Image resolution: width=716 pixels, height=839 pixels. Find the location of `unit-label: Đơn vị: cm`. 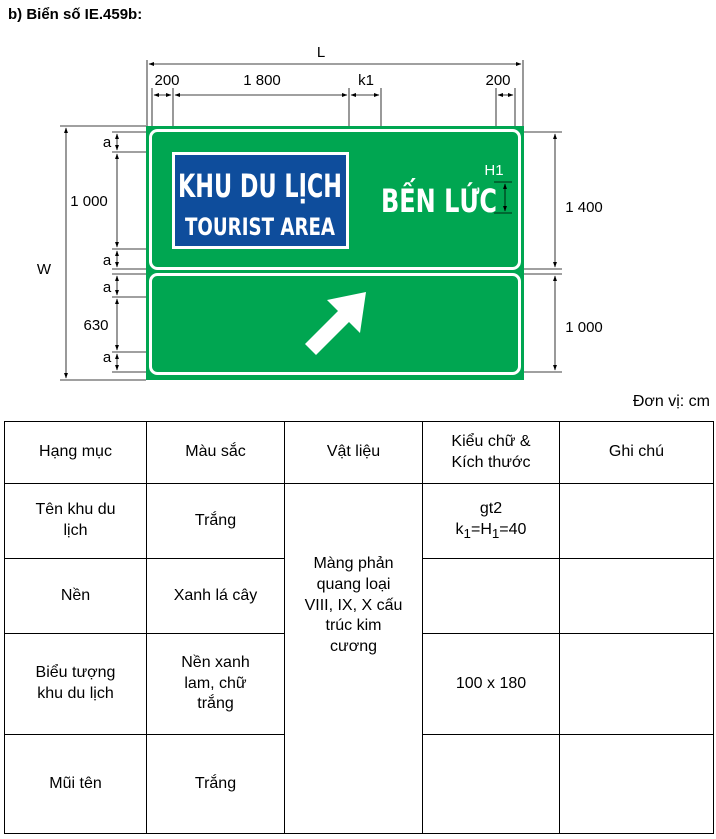

unit-label: Đơn vị: cm is located at coordinates (671, 401).